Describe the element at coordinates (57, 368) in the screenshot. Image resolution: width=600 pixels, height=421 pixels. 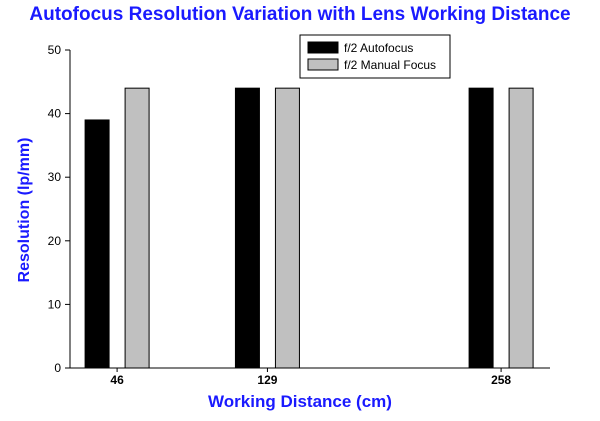
I see `y-tick-label: 0` at that location.